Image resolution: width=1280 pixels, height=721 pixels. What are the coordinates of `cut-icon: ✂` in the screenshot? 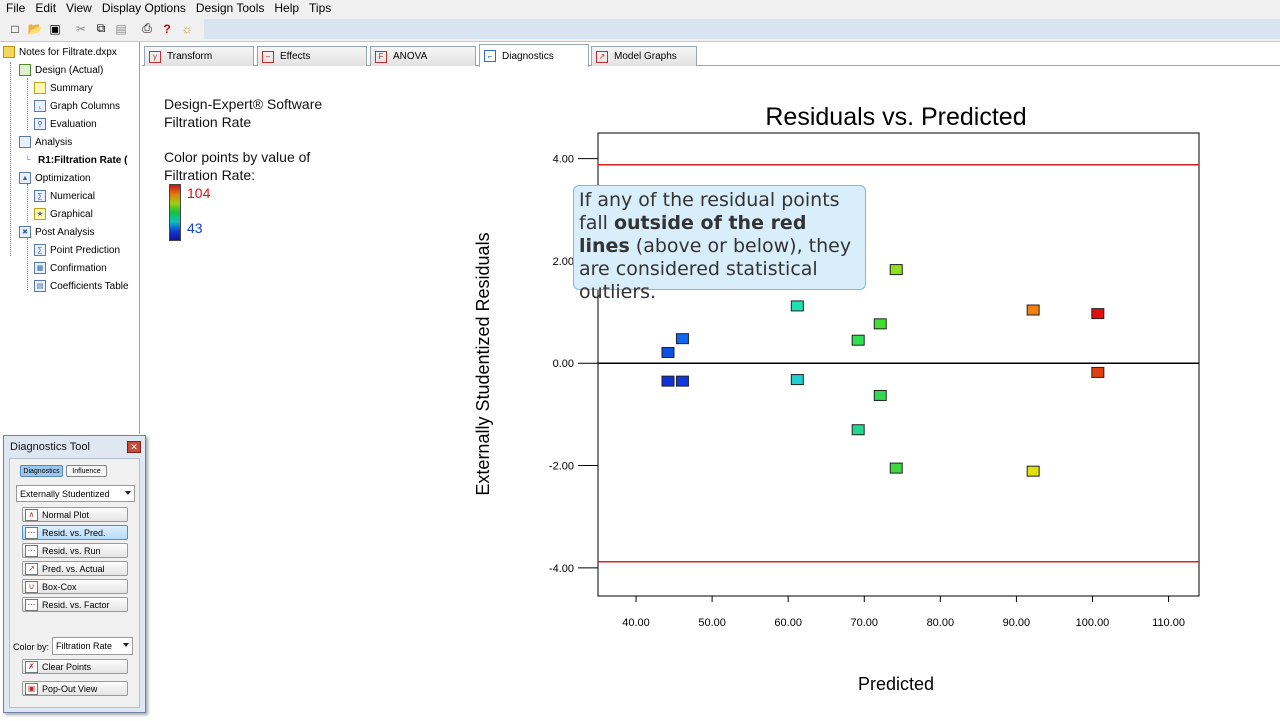 It's located at (81, 28).